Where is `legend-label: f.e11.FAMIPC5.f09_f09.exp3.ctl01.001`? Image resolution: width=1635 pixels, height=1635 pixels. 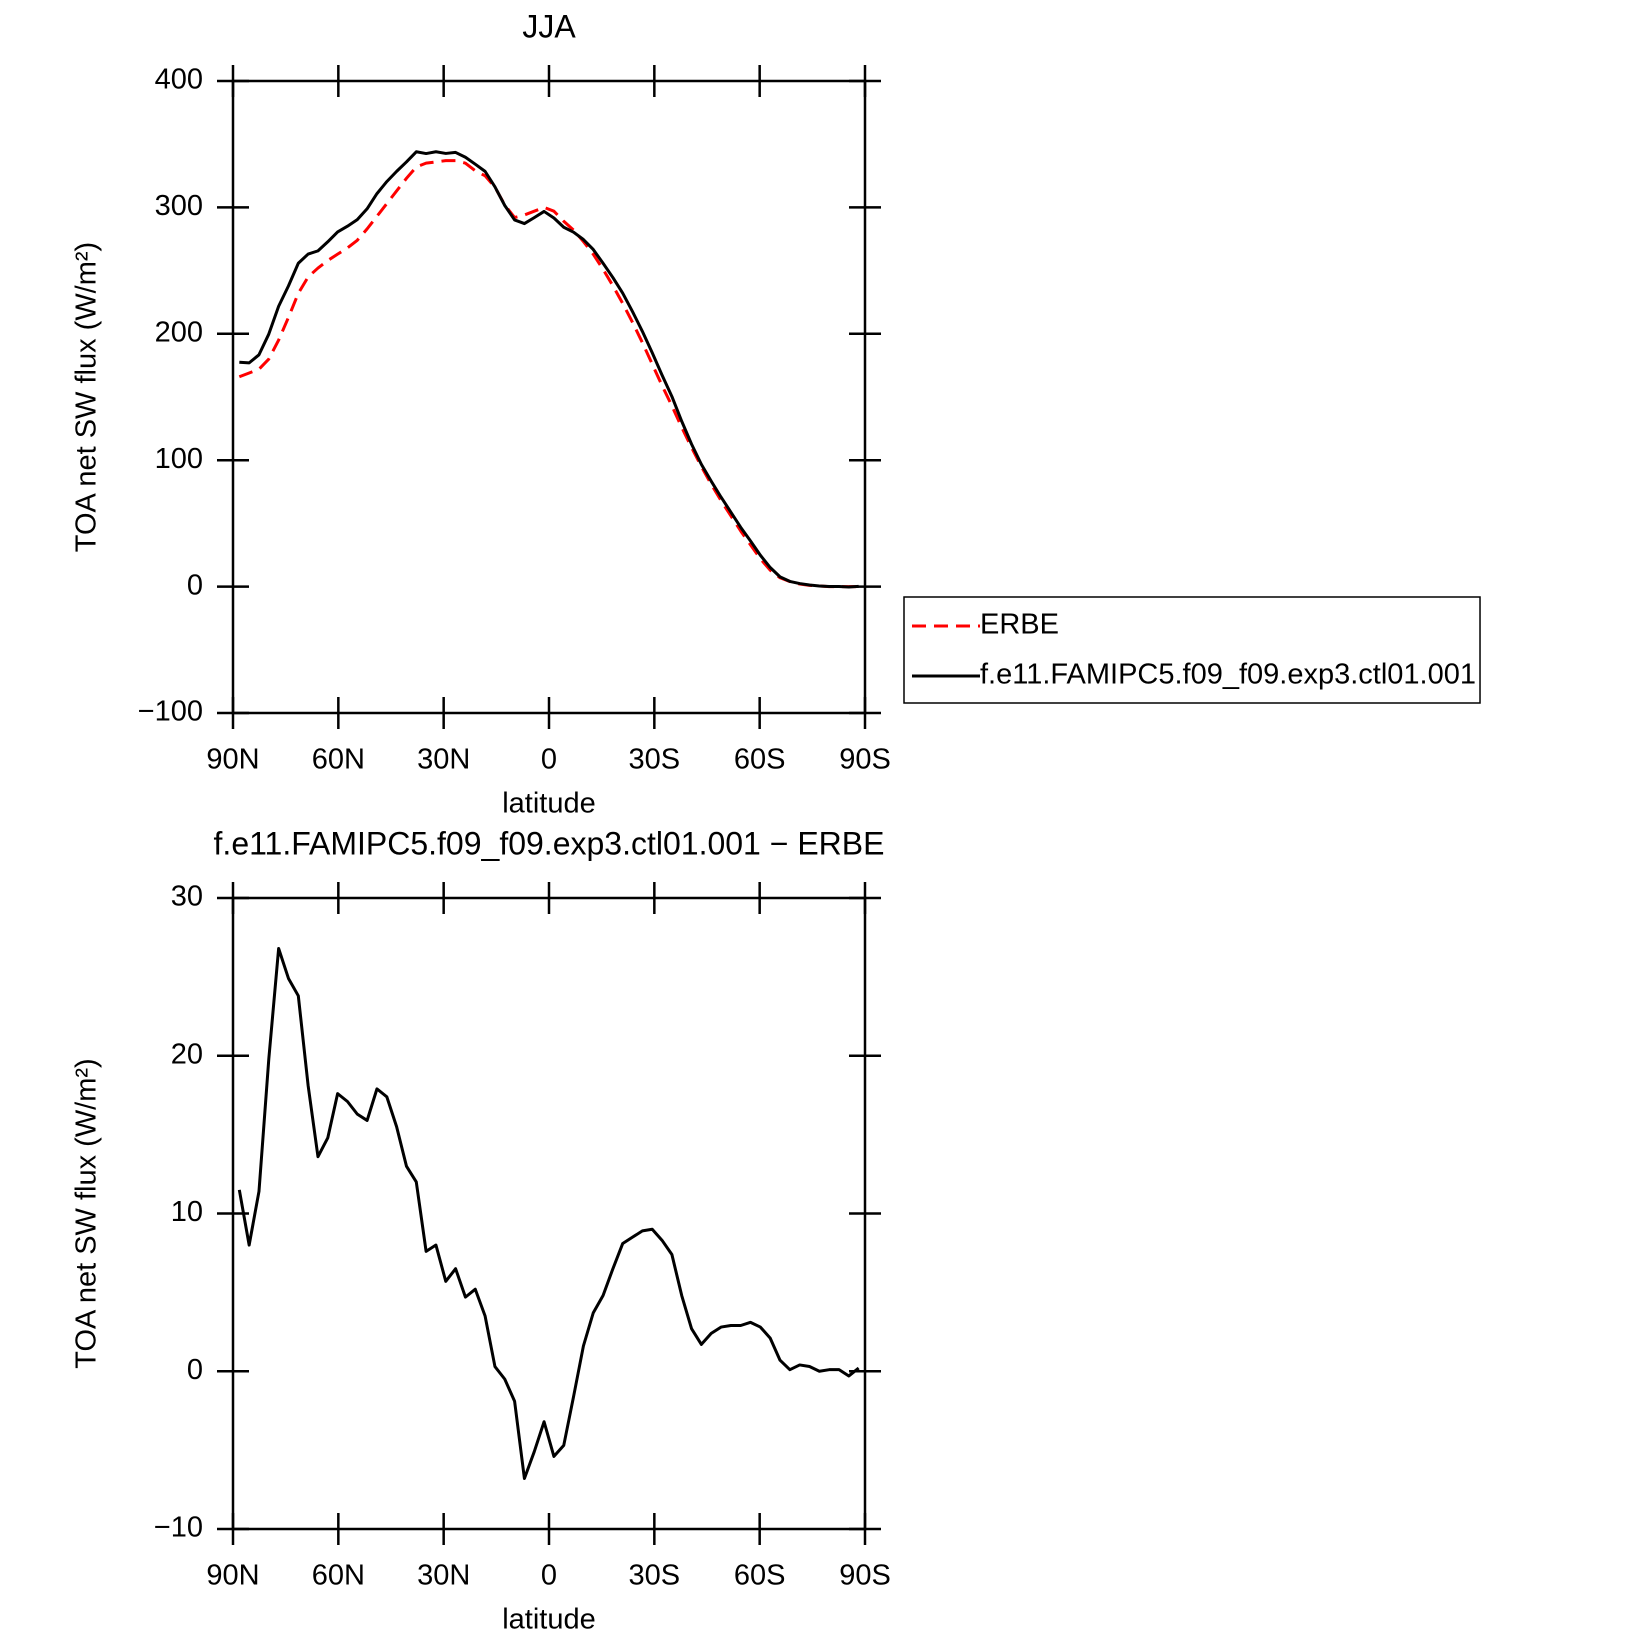
legend-label: f.e11.FAMIPC5.f09_f09.exp3.ctl01.001 is located at coordinates (1228, 675).